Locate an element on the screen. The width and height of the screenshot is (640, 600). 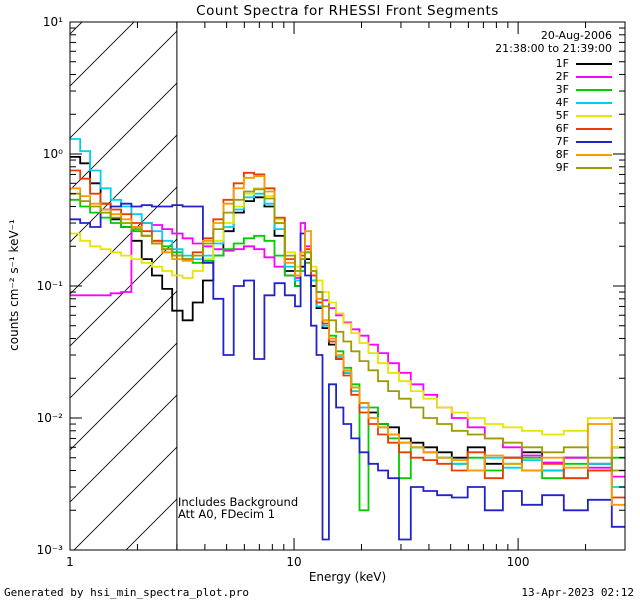
legend-label: 9F is located at coordinates (562, 167).